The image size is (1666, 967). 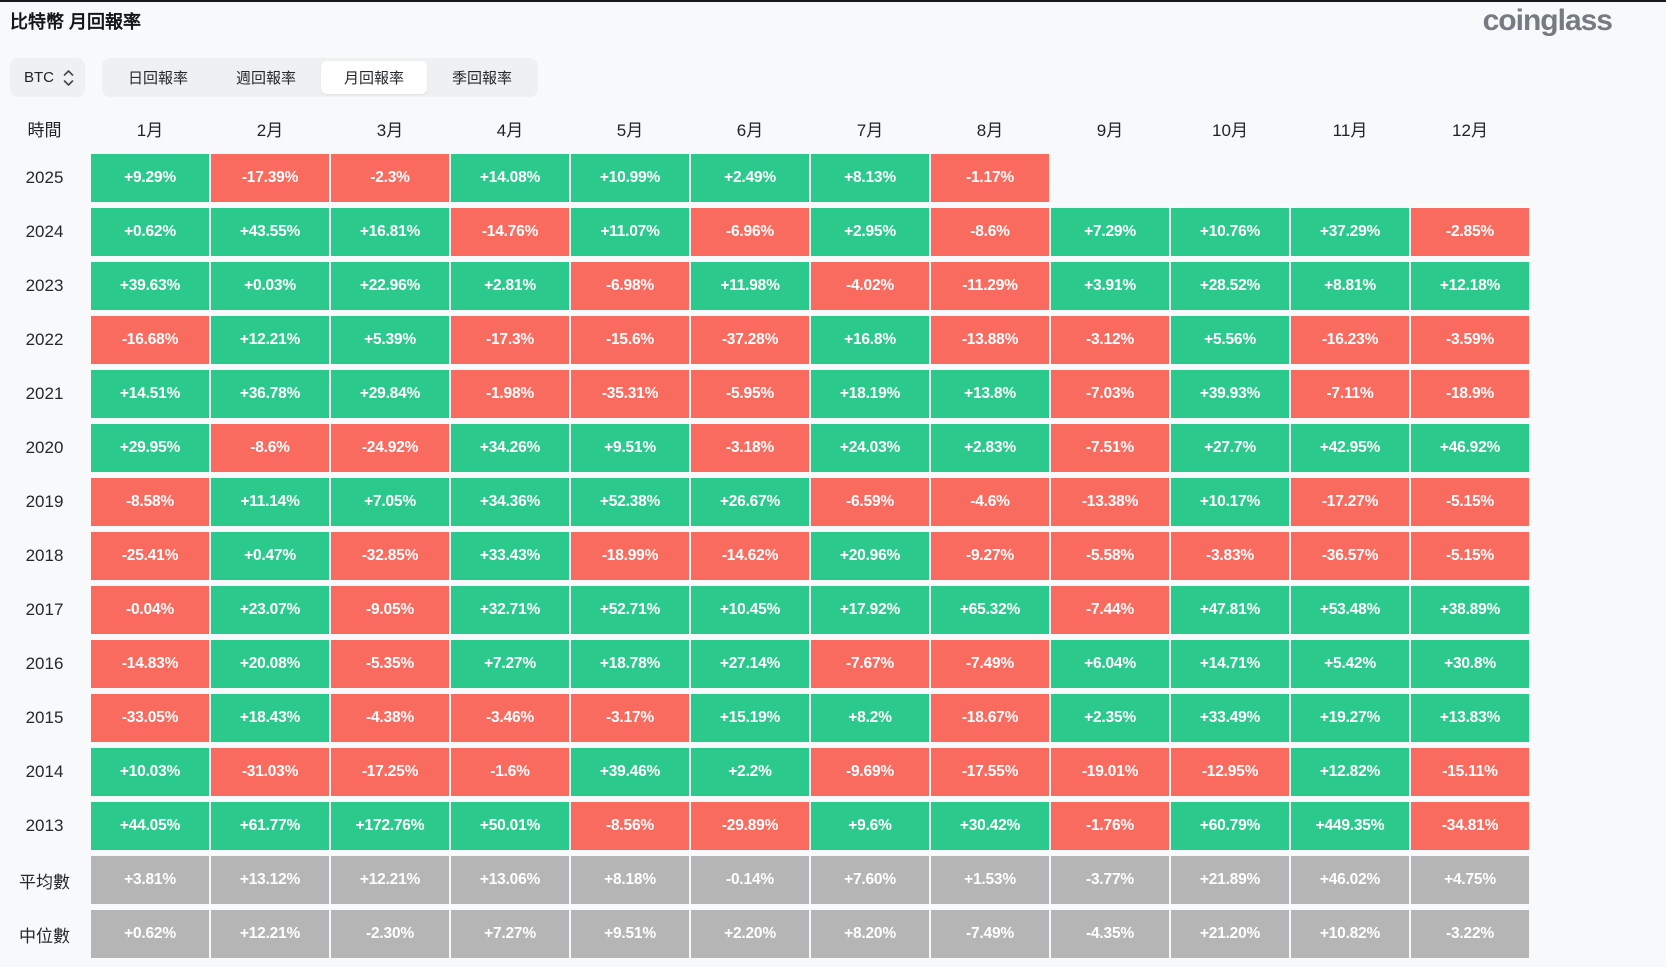 What do you see at coordinates (390, 502) in the screenshot?
I see `return-cell: +7.05%` at bounding box center [390, 502].